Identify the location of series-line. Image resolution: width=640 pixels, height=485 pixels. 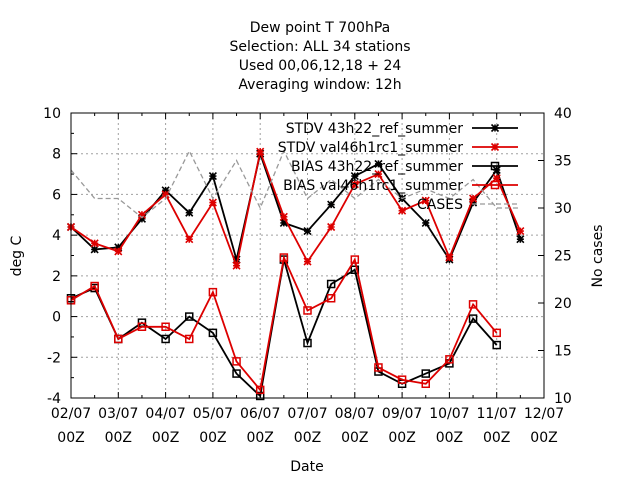
(295, 184).